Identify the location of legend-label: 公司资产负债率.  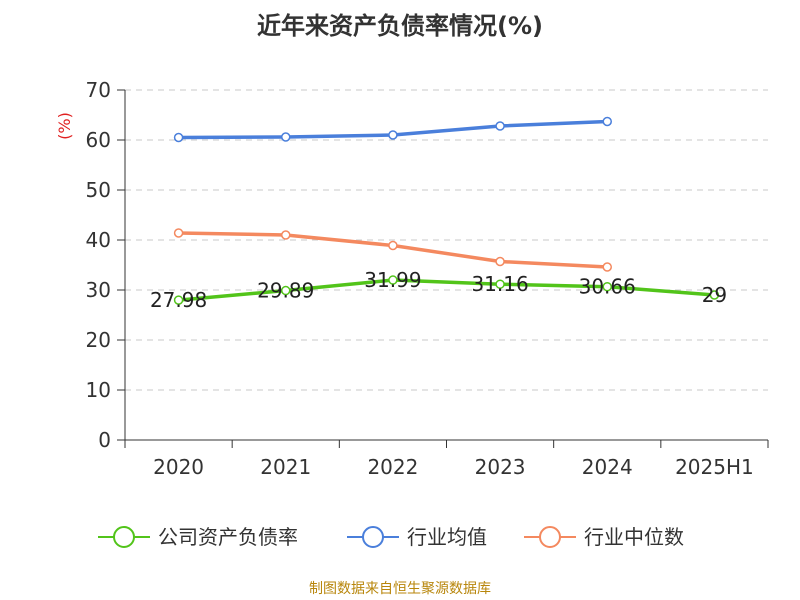
(228, 537).